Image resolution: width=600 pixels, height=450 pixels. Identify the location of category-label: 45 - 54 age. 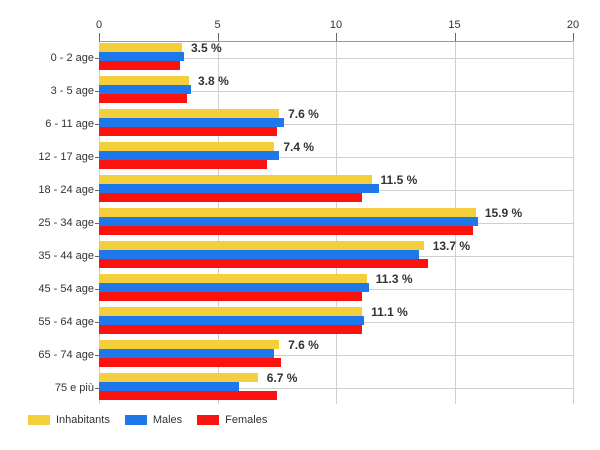
(66, 288).